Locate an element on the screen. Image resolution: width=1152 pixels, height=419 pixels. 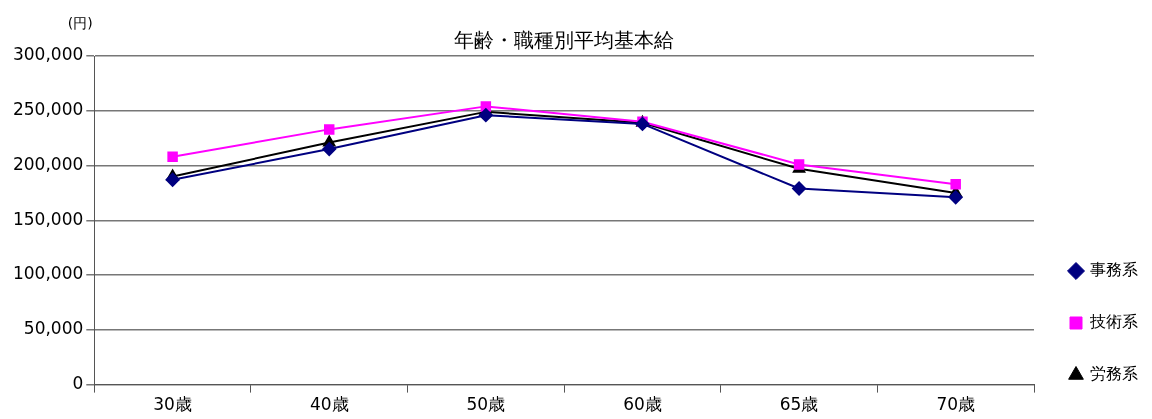
x-tick-label: 65歳 is located at coordinates (799, 404).